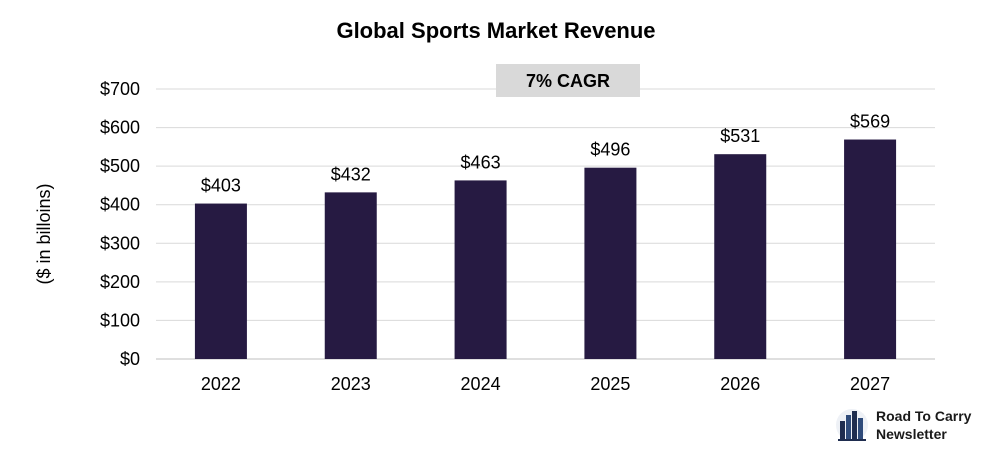 The image size is (992, 451). I want to click on x-tick-label: 2024, so click(481, 384).